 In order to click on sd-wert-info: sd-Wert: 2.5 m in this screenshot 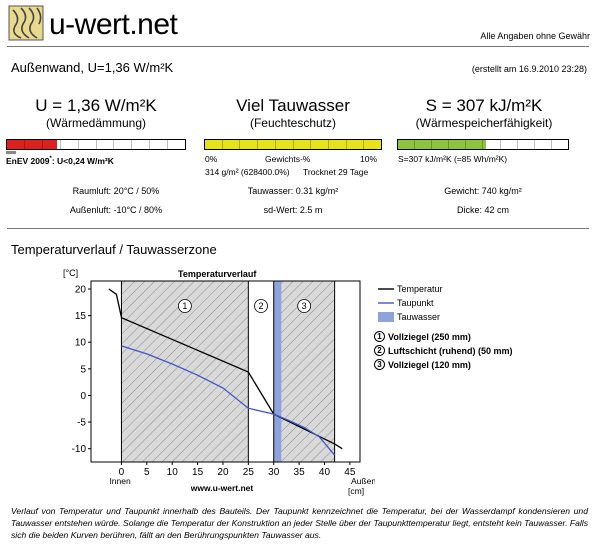, I will do `click(293, 210)`.